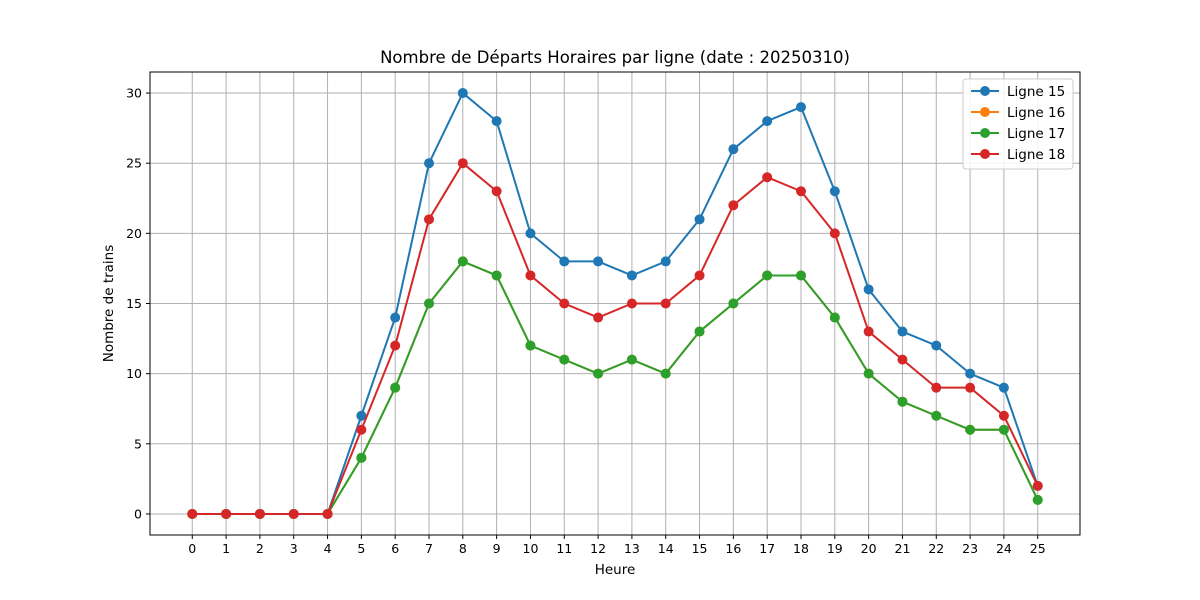  What do you see at coordinates (134, 233) in the screenshot?
I see `y-tick-label: 20` at bounding box center [134, 233].